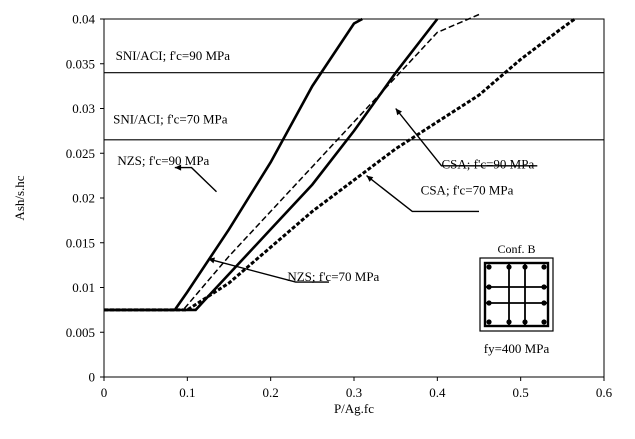  What do you see at coordinates (467, 189) in the screenshot?
I see `annotation-label: CSA; f'c=70 MPa` at bounding box center [467, 189].